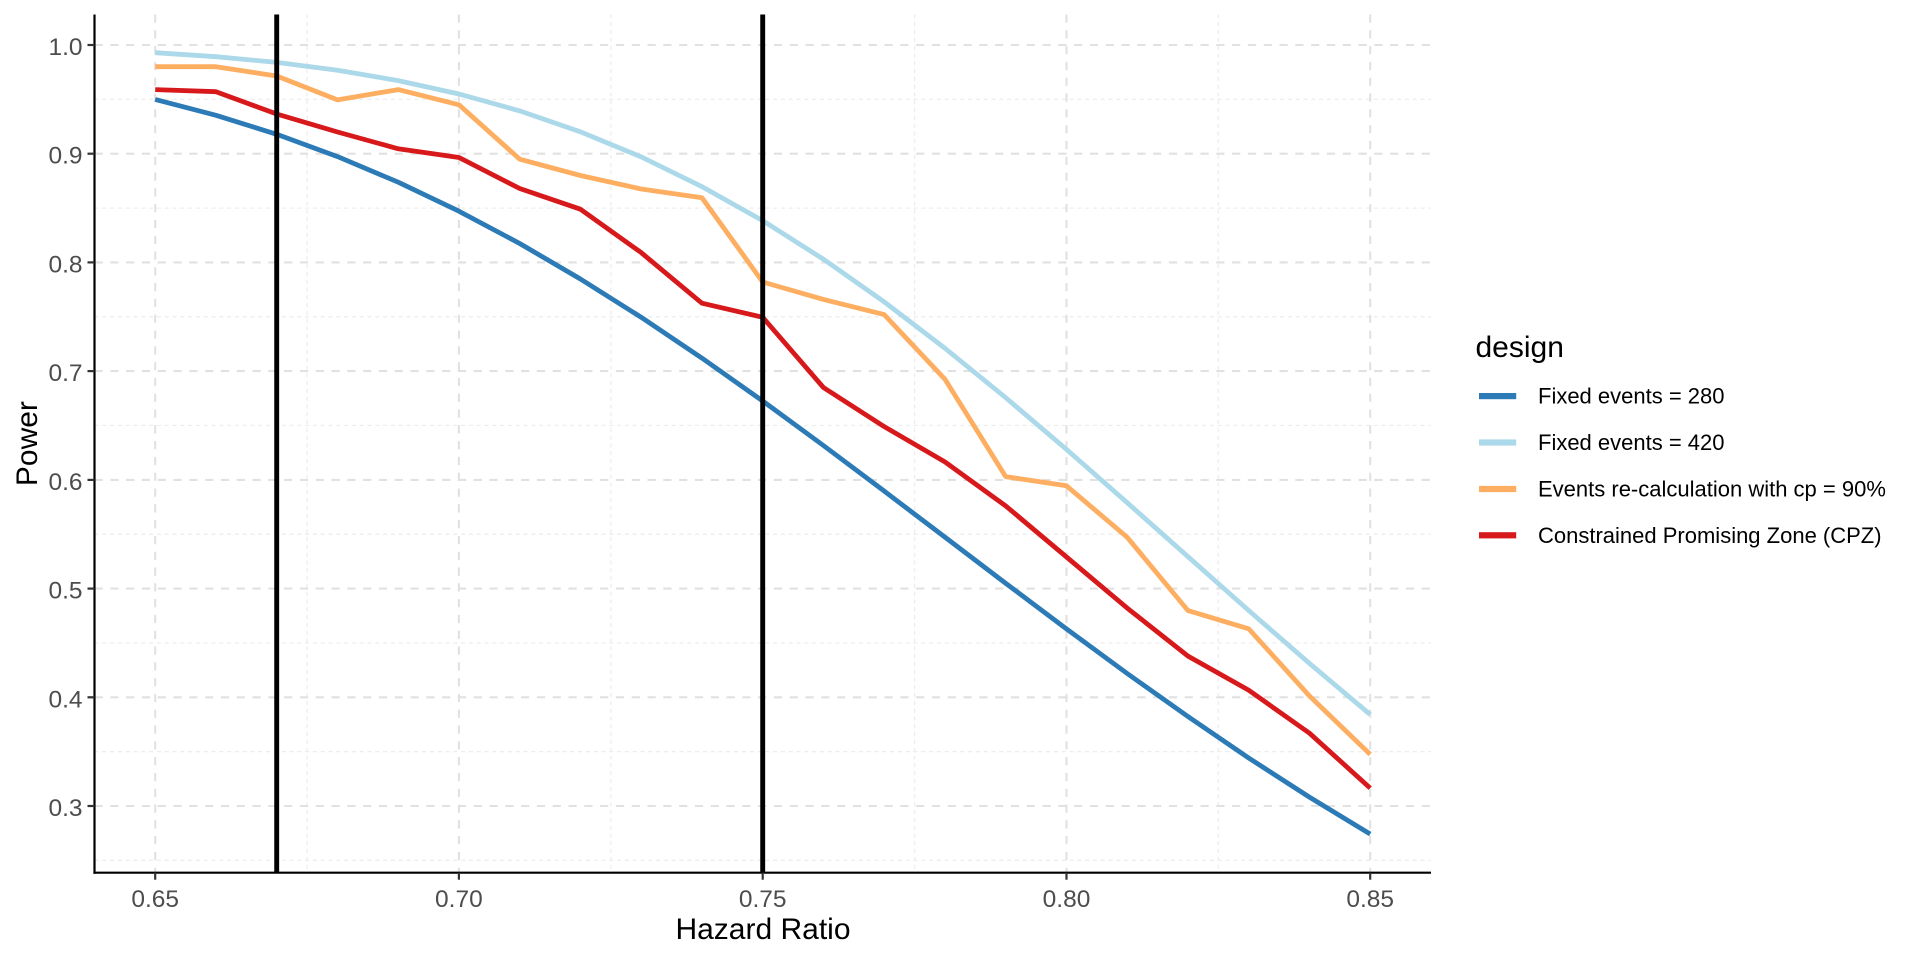 The height and width of the screenshot is (960, 1920). I want to click on svg-text: 0.75, so click(763, 899).